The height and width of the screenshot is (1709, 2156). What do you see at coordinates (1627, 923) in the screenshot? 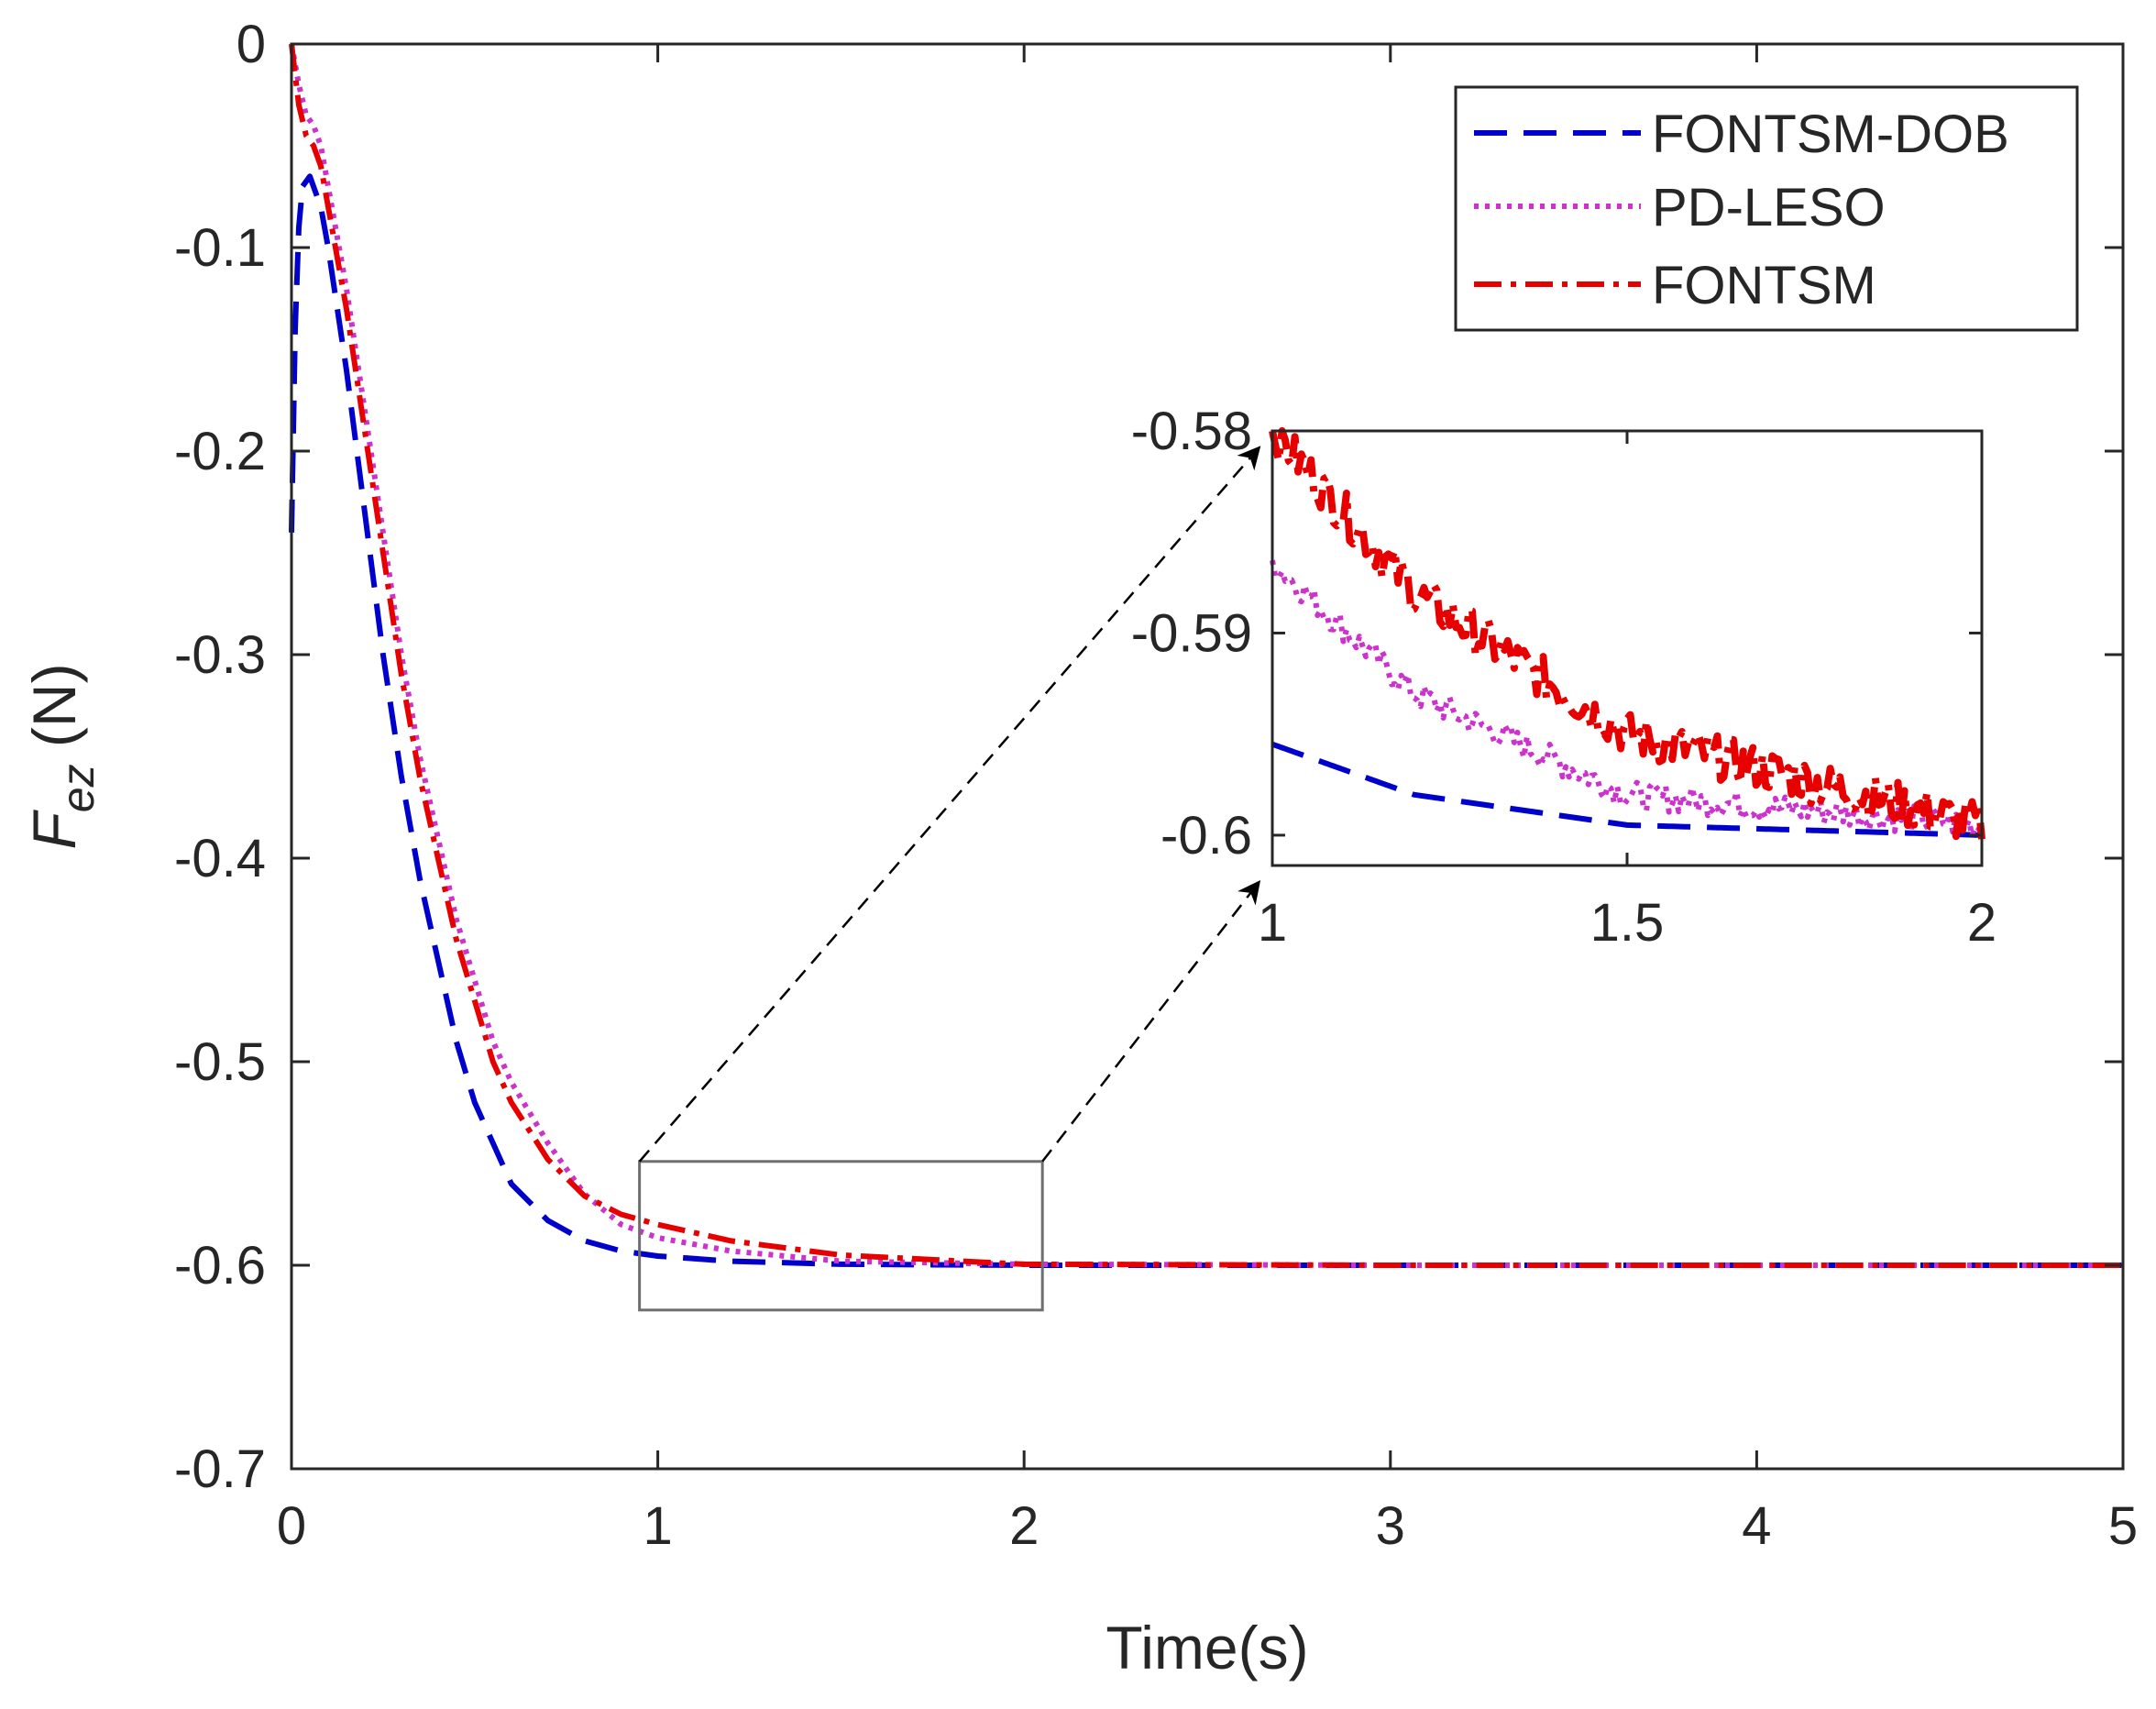
I see `inset-x-tick-label: 1.5` at bounding box center [1627, 923].